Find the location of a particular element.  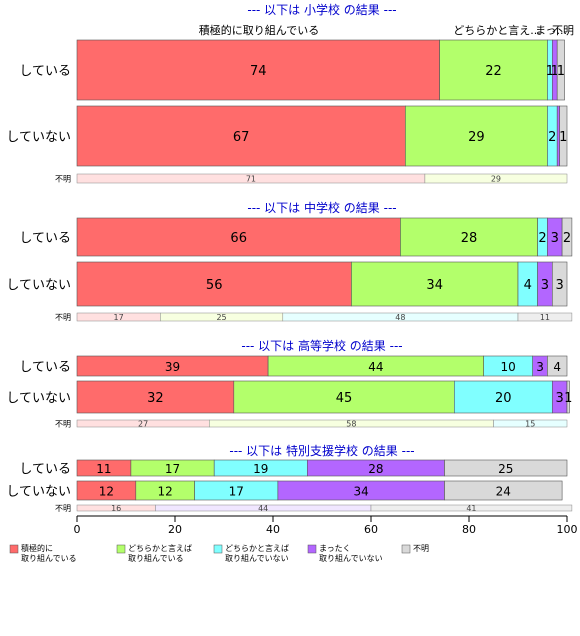

x-tick-label: 100 is located at coordinates (567, 529).